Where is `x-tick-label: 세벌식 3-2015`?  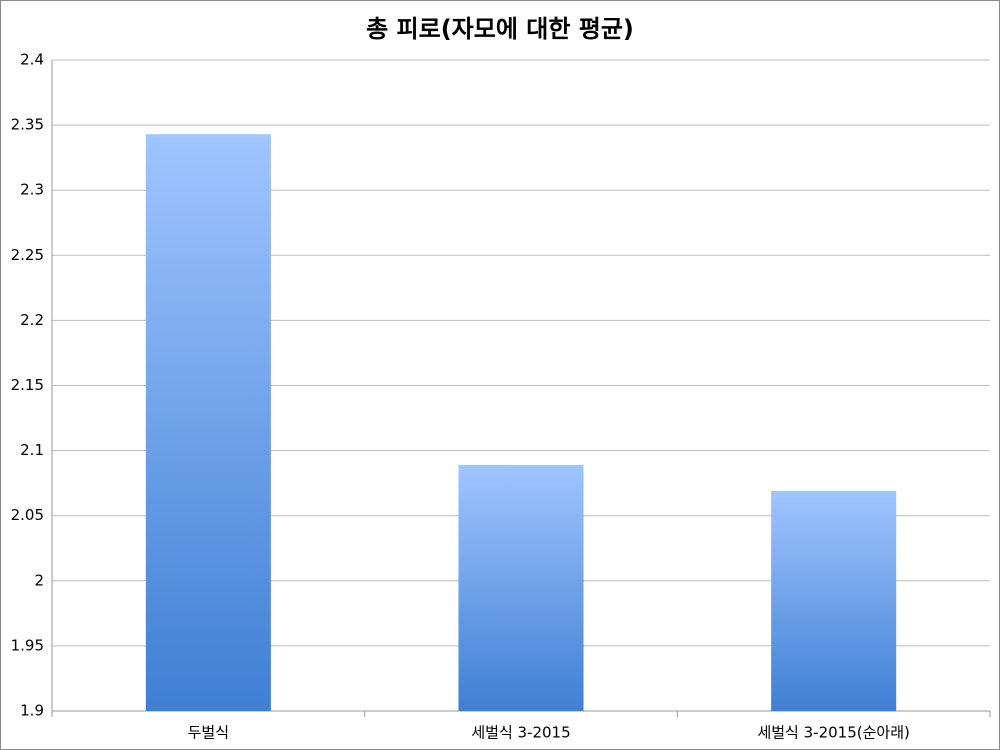 x-tick-label: 세벌식 3-2015 is located at coordinates (520, 733).